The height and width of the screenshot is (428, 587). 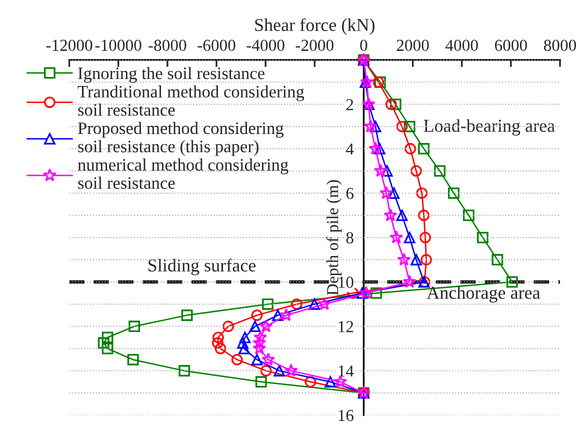 What do you see at coordinates (510, 45) in the screenshot?
I see `x-tick-label: 6000` at bounding box center [510, 45].